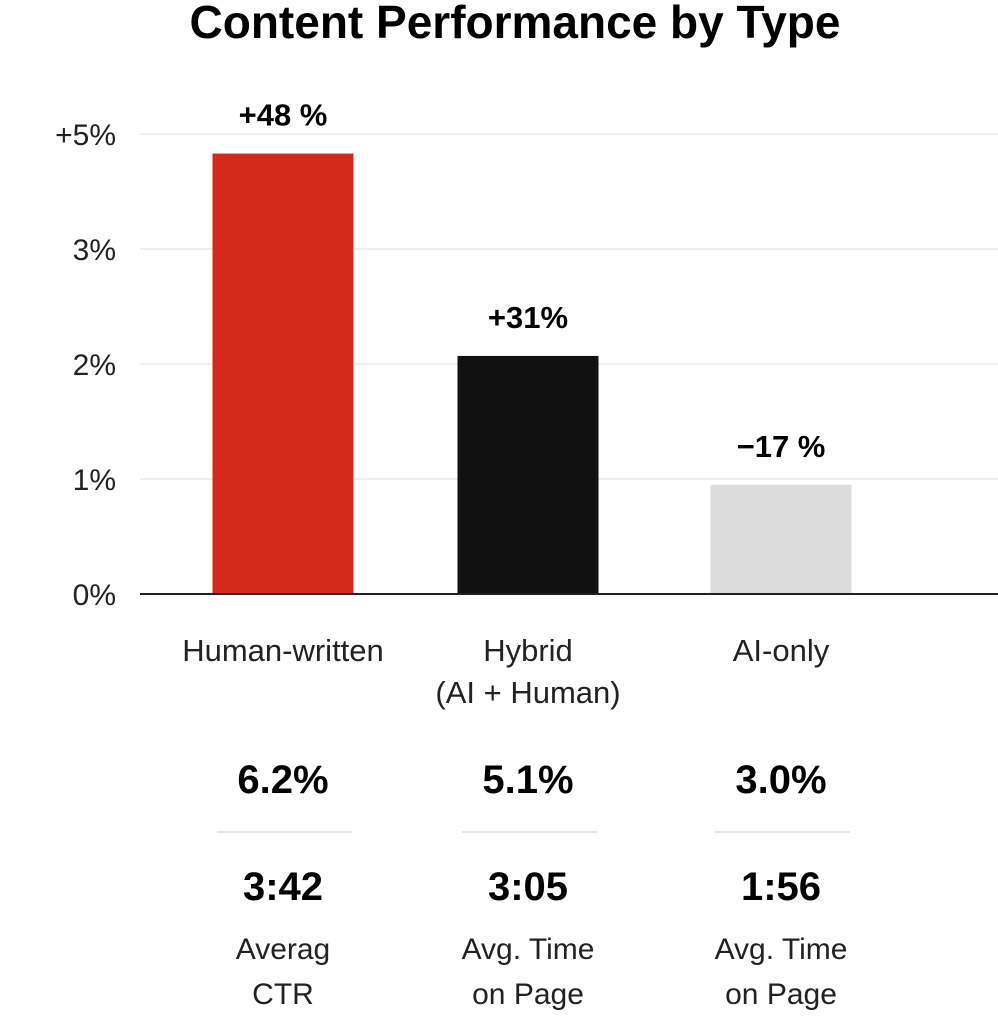 The height and width of the screenshot is (1024, 998). Describe the element at coordinates (781, 446) in the screenshot. I see `data-label: −17 %` at that location.